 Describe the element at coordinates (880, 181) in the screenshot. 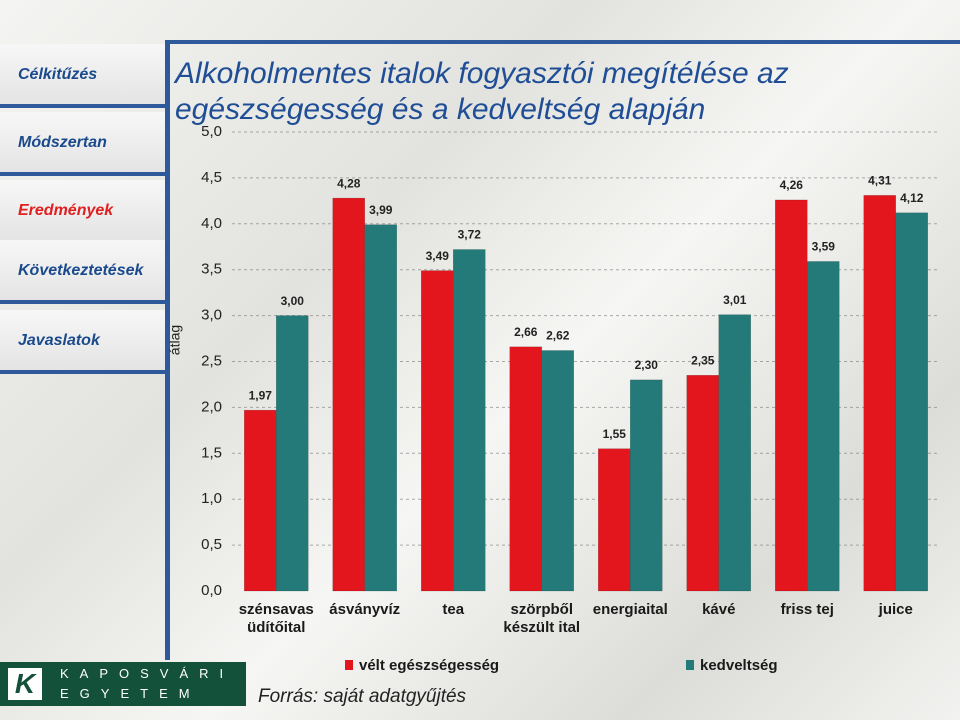

I see `value-label: 4,31` at that location.